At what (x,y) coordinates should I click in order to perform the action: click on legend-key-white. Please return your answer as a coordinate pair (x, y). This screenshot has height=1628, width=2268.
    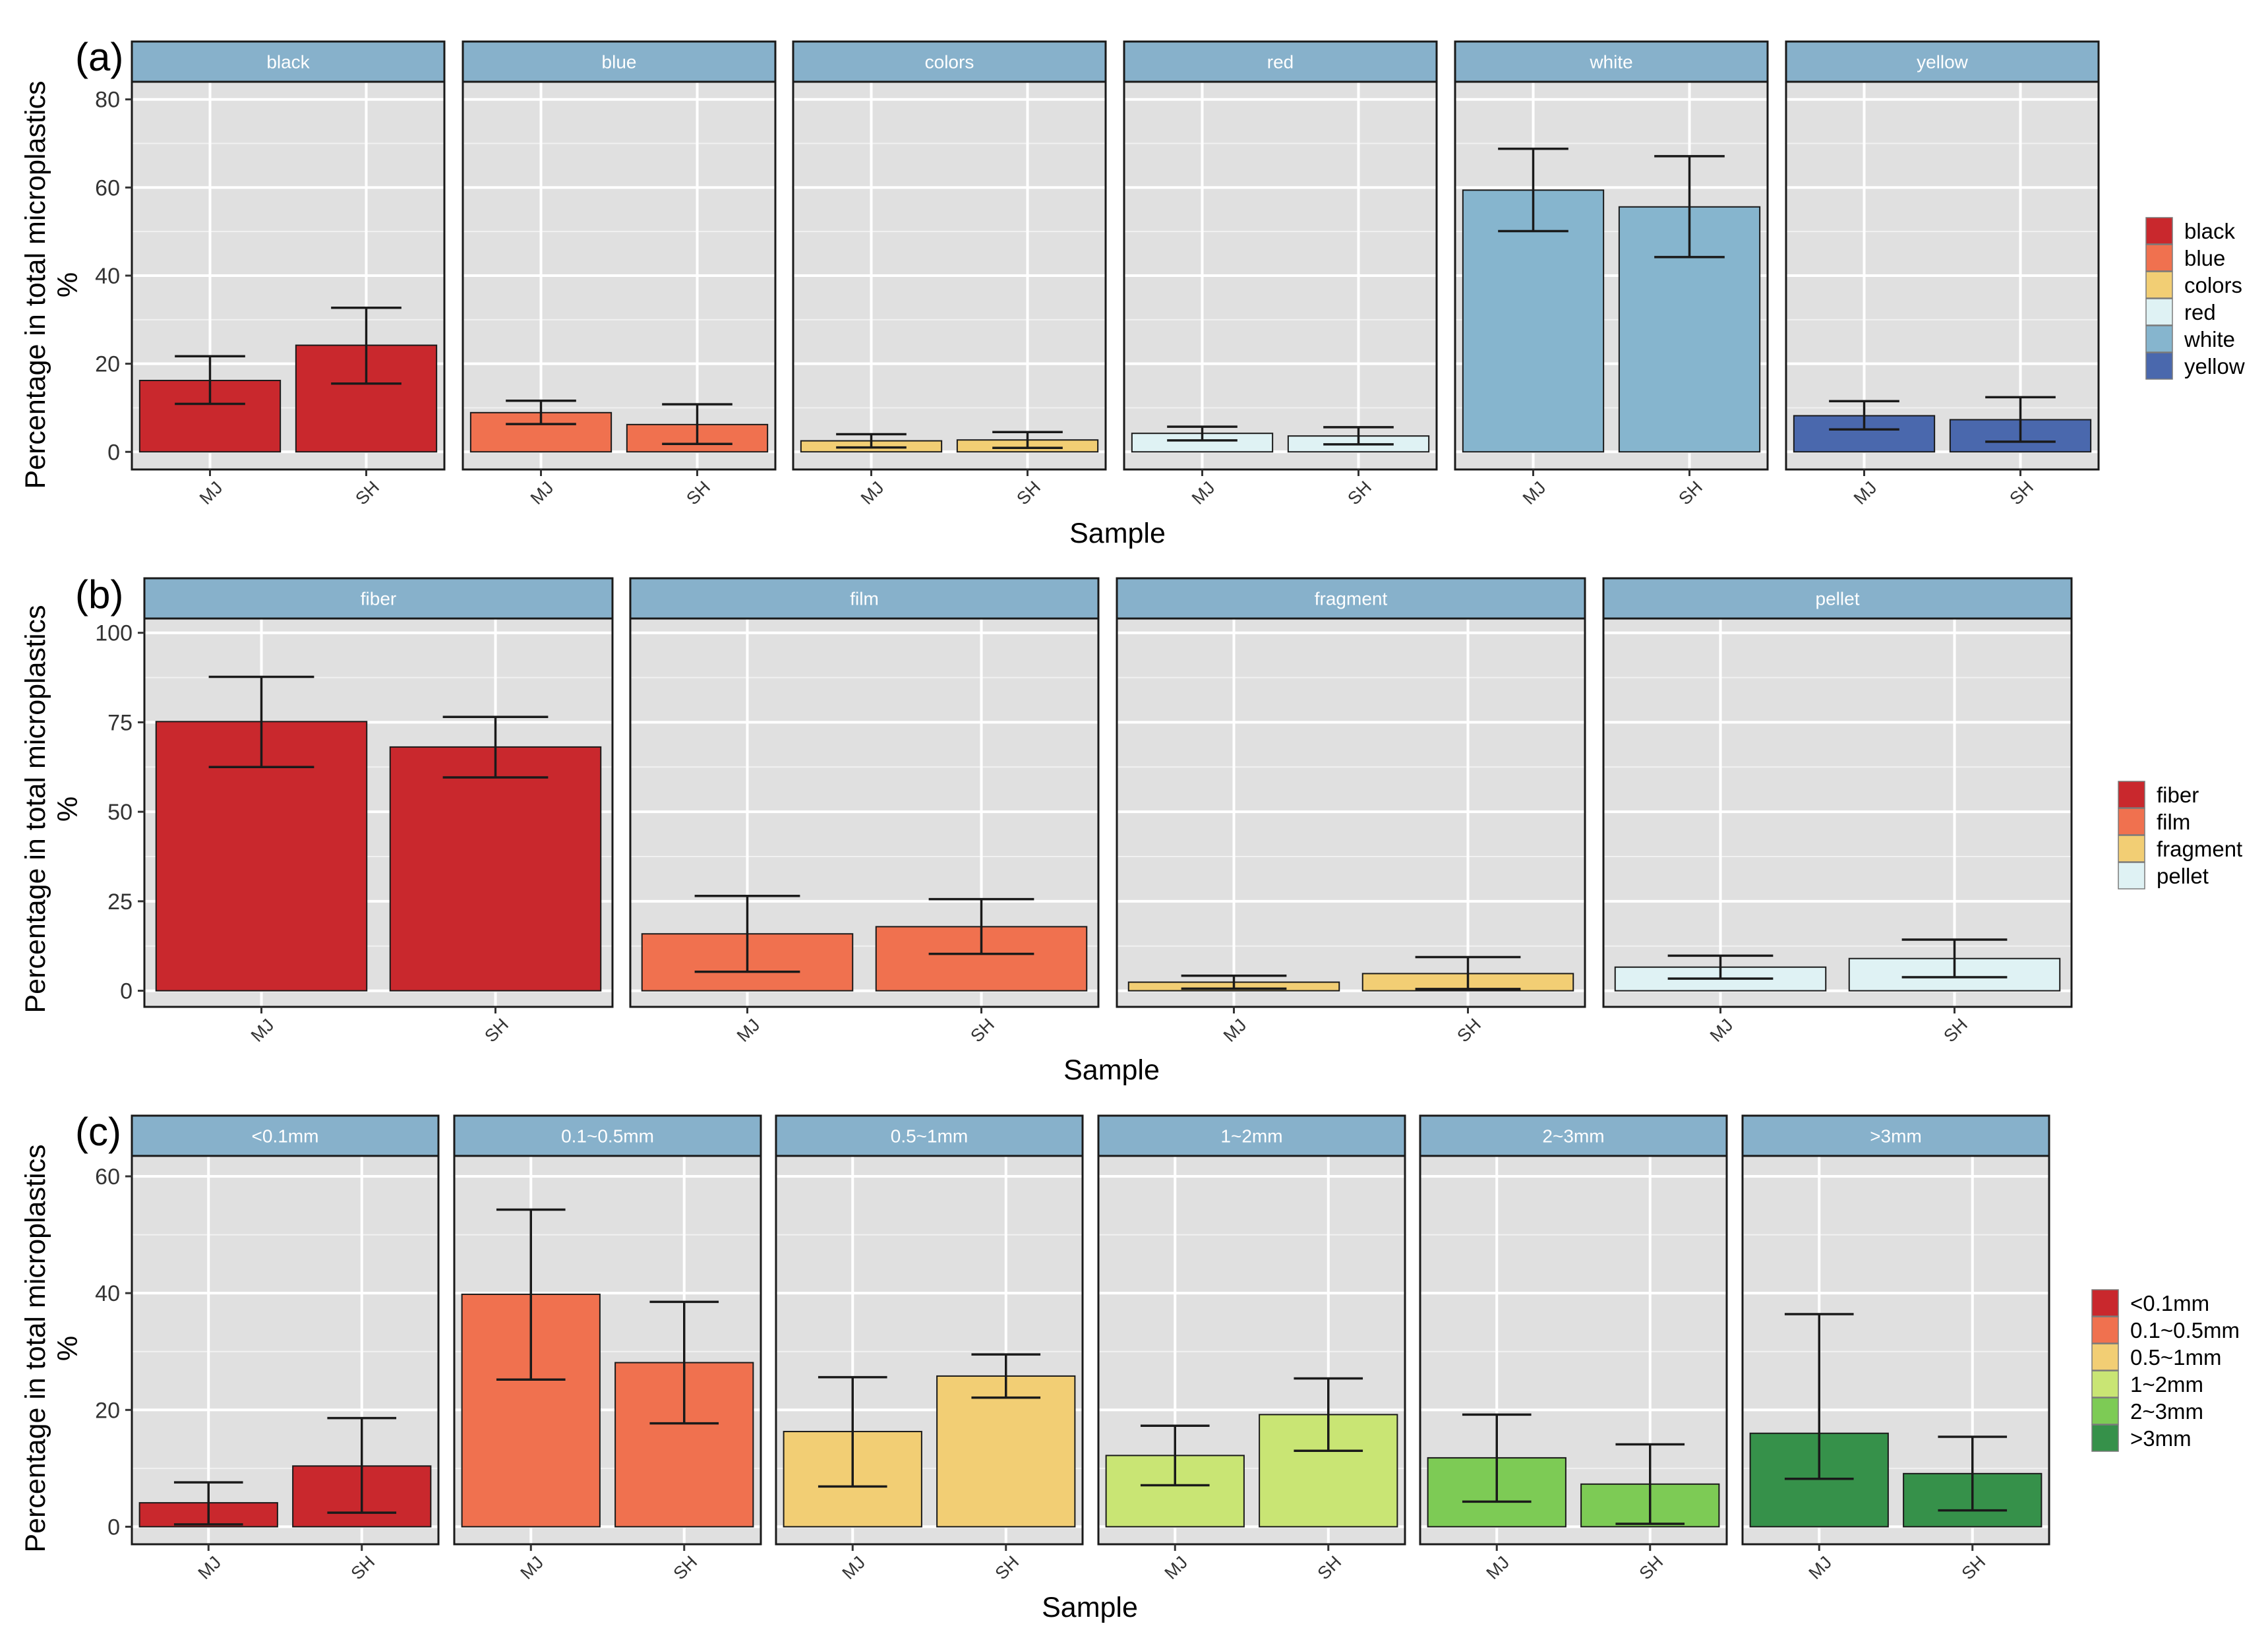
    Looking at the image, I should click on (2159, 339).